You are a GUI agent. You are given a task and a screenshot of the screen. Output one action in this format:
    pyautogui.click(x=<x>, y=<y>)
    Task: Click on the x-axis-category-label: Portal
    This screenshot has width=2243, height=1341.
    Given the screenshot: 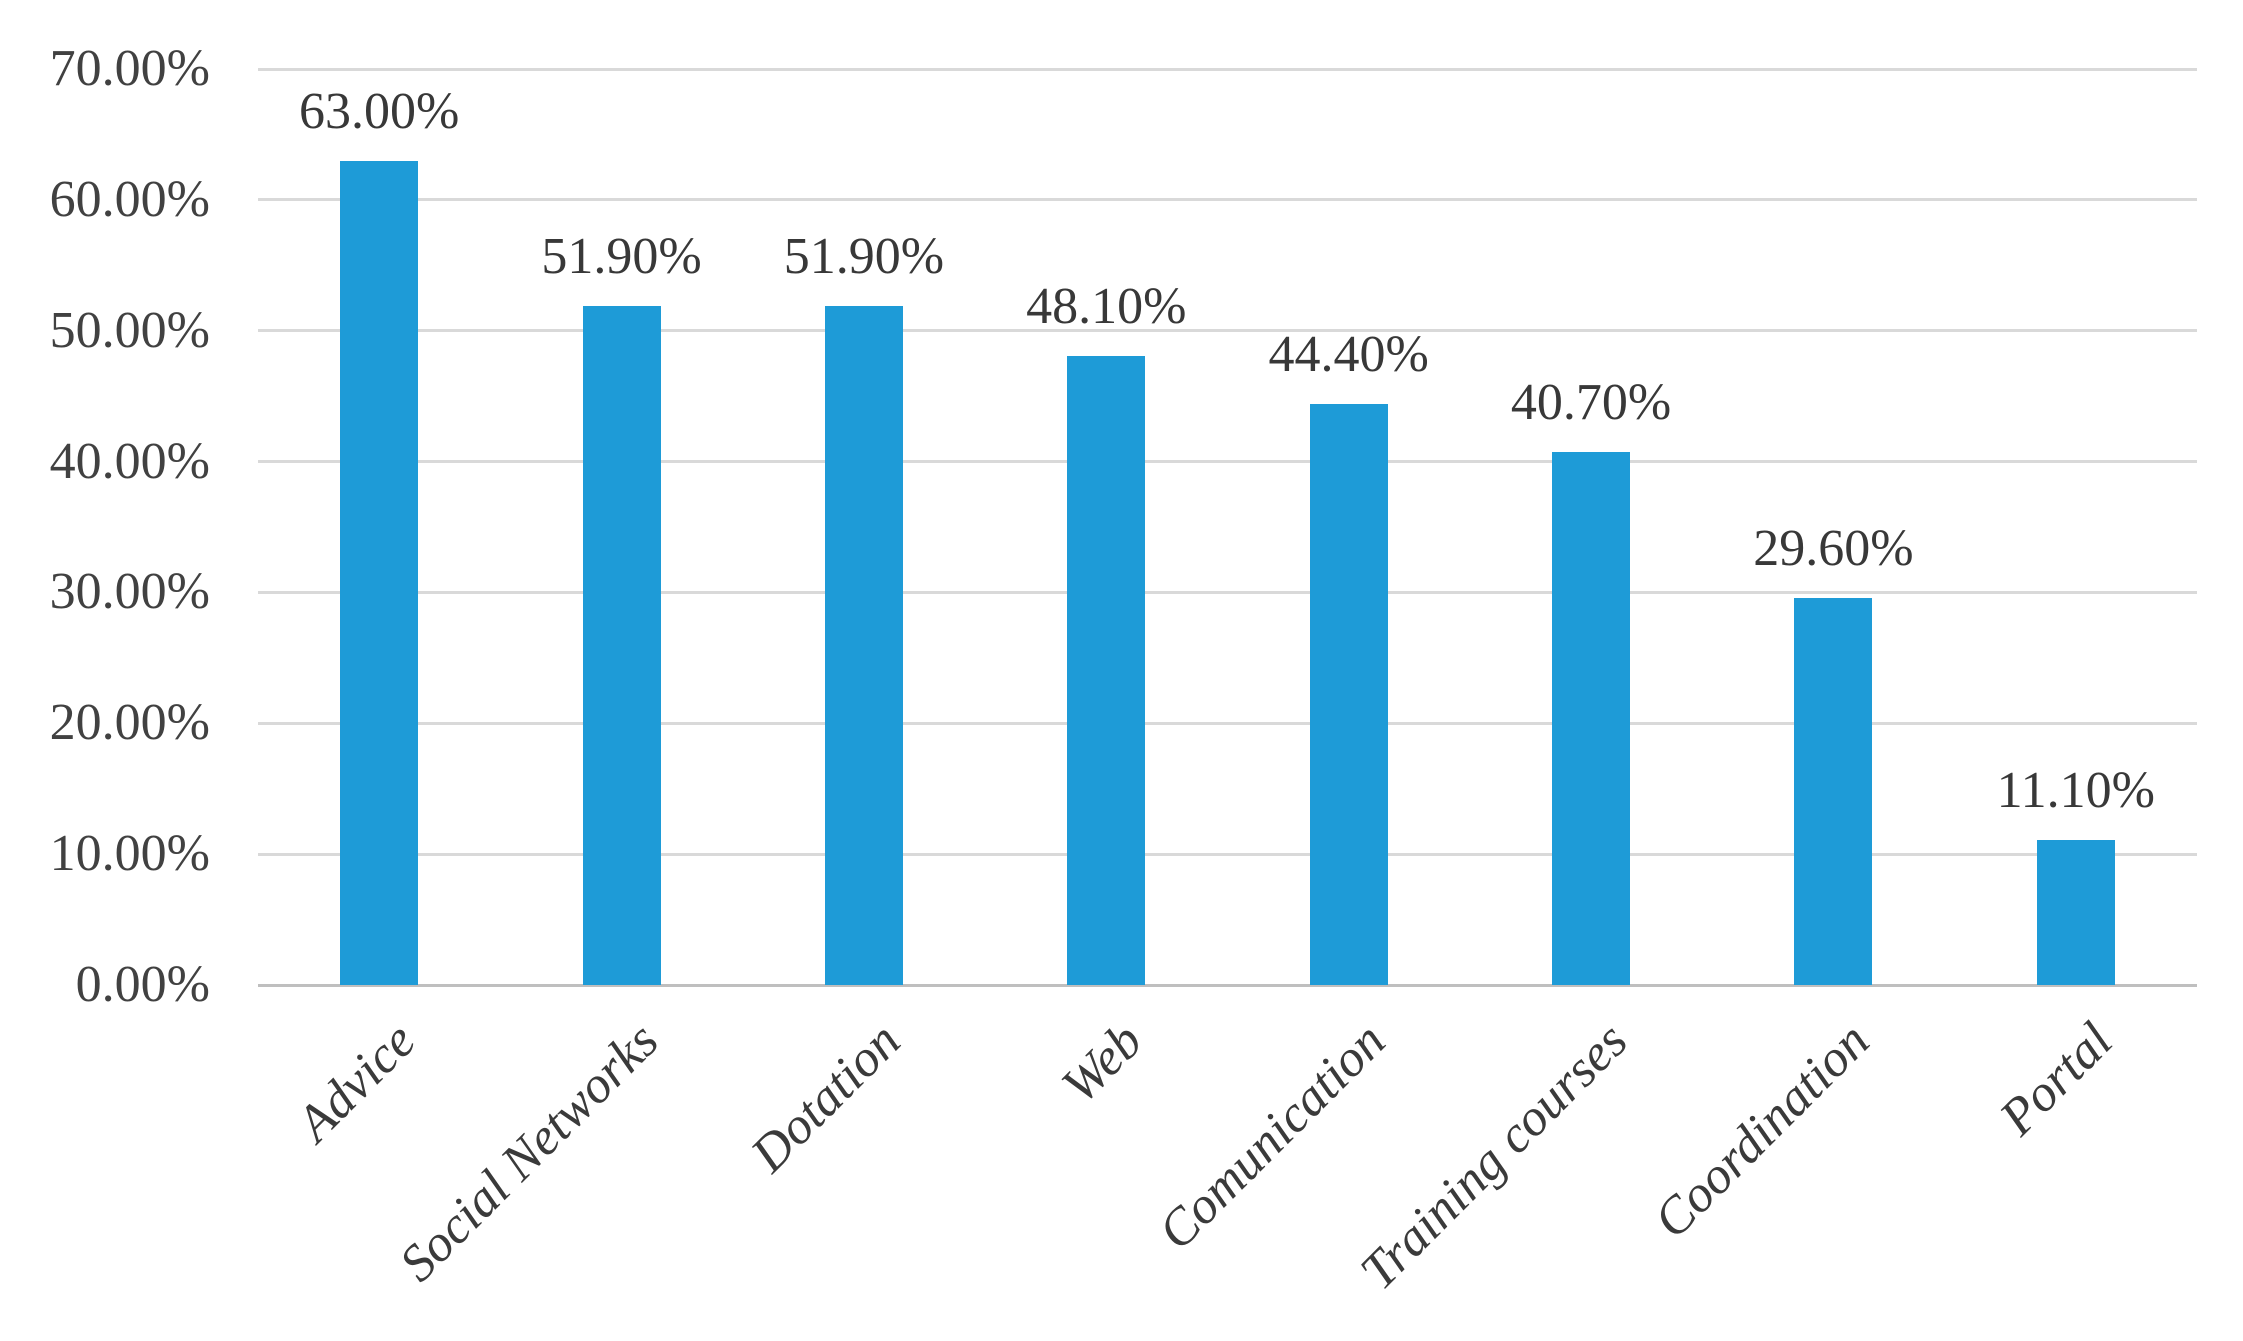 What is the action you would take?
    pyautogui.click(x=2056, y=1079)
    